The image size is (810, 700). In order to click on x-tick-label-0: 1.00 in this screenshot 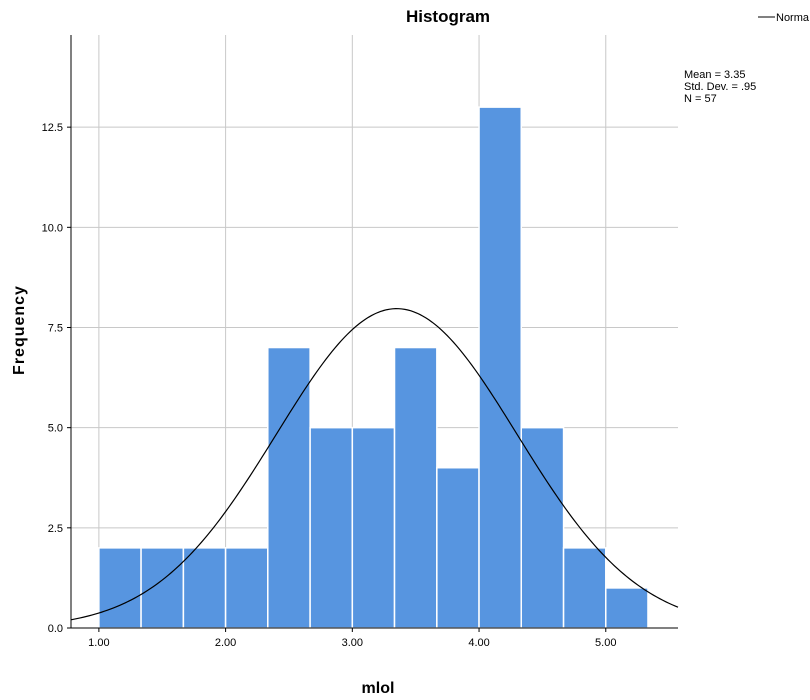, I will do `click(98, 643)`.